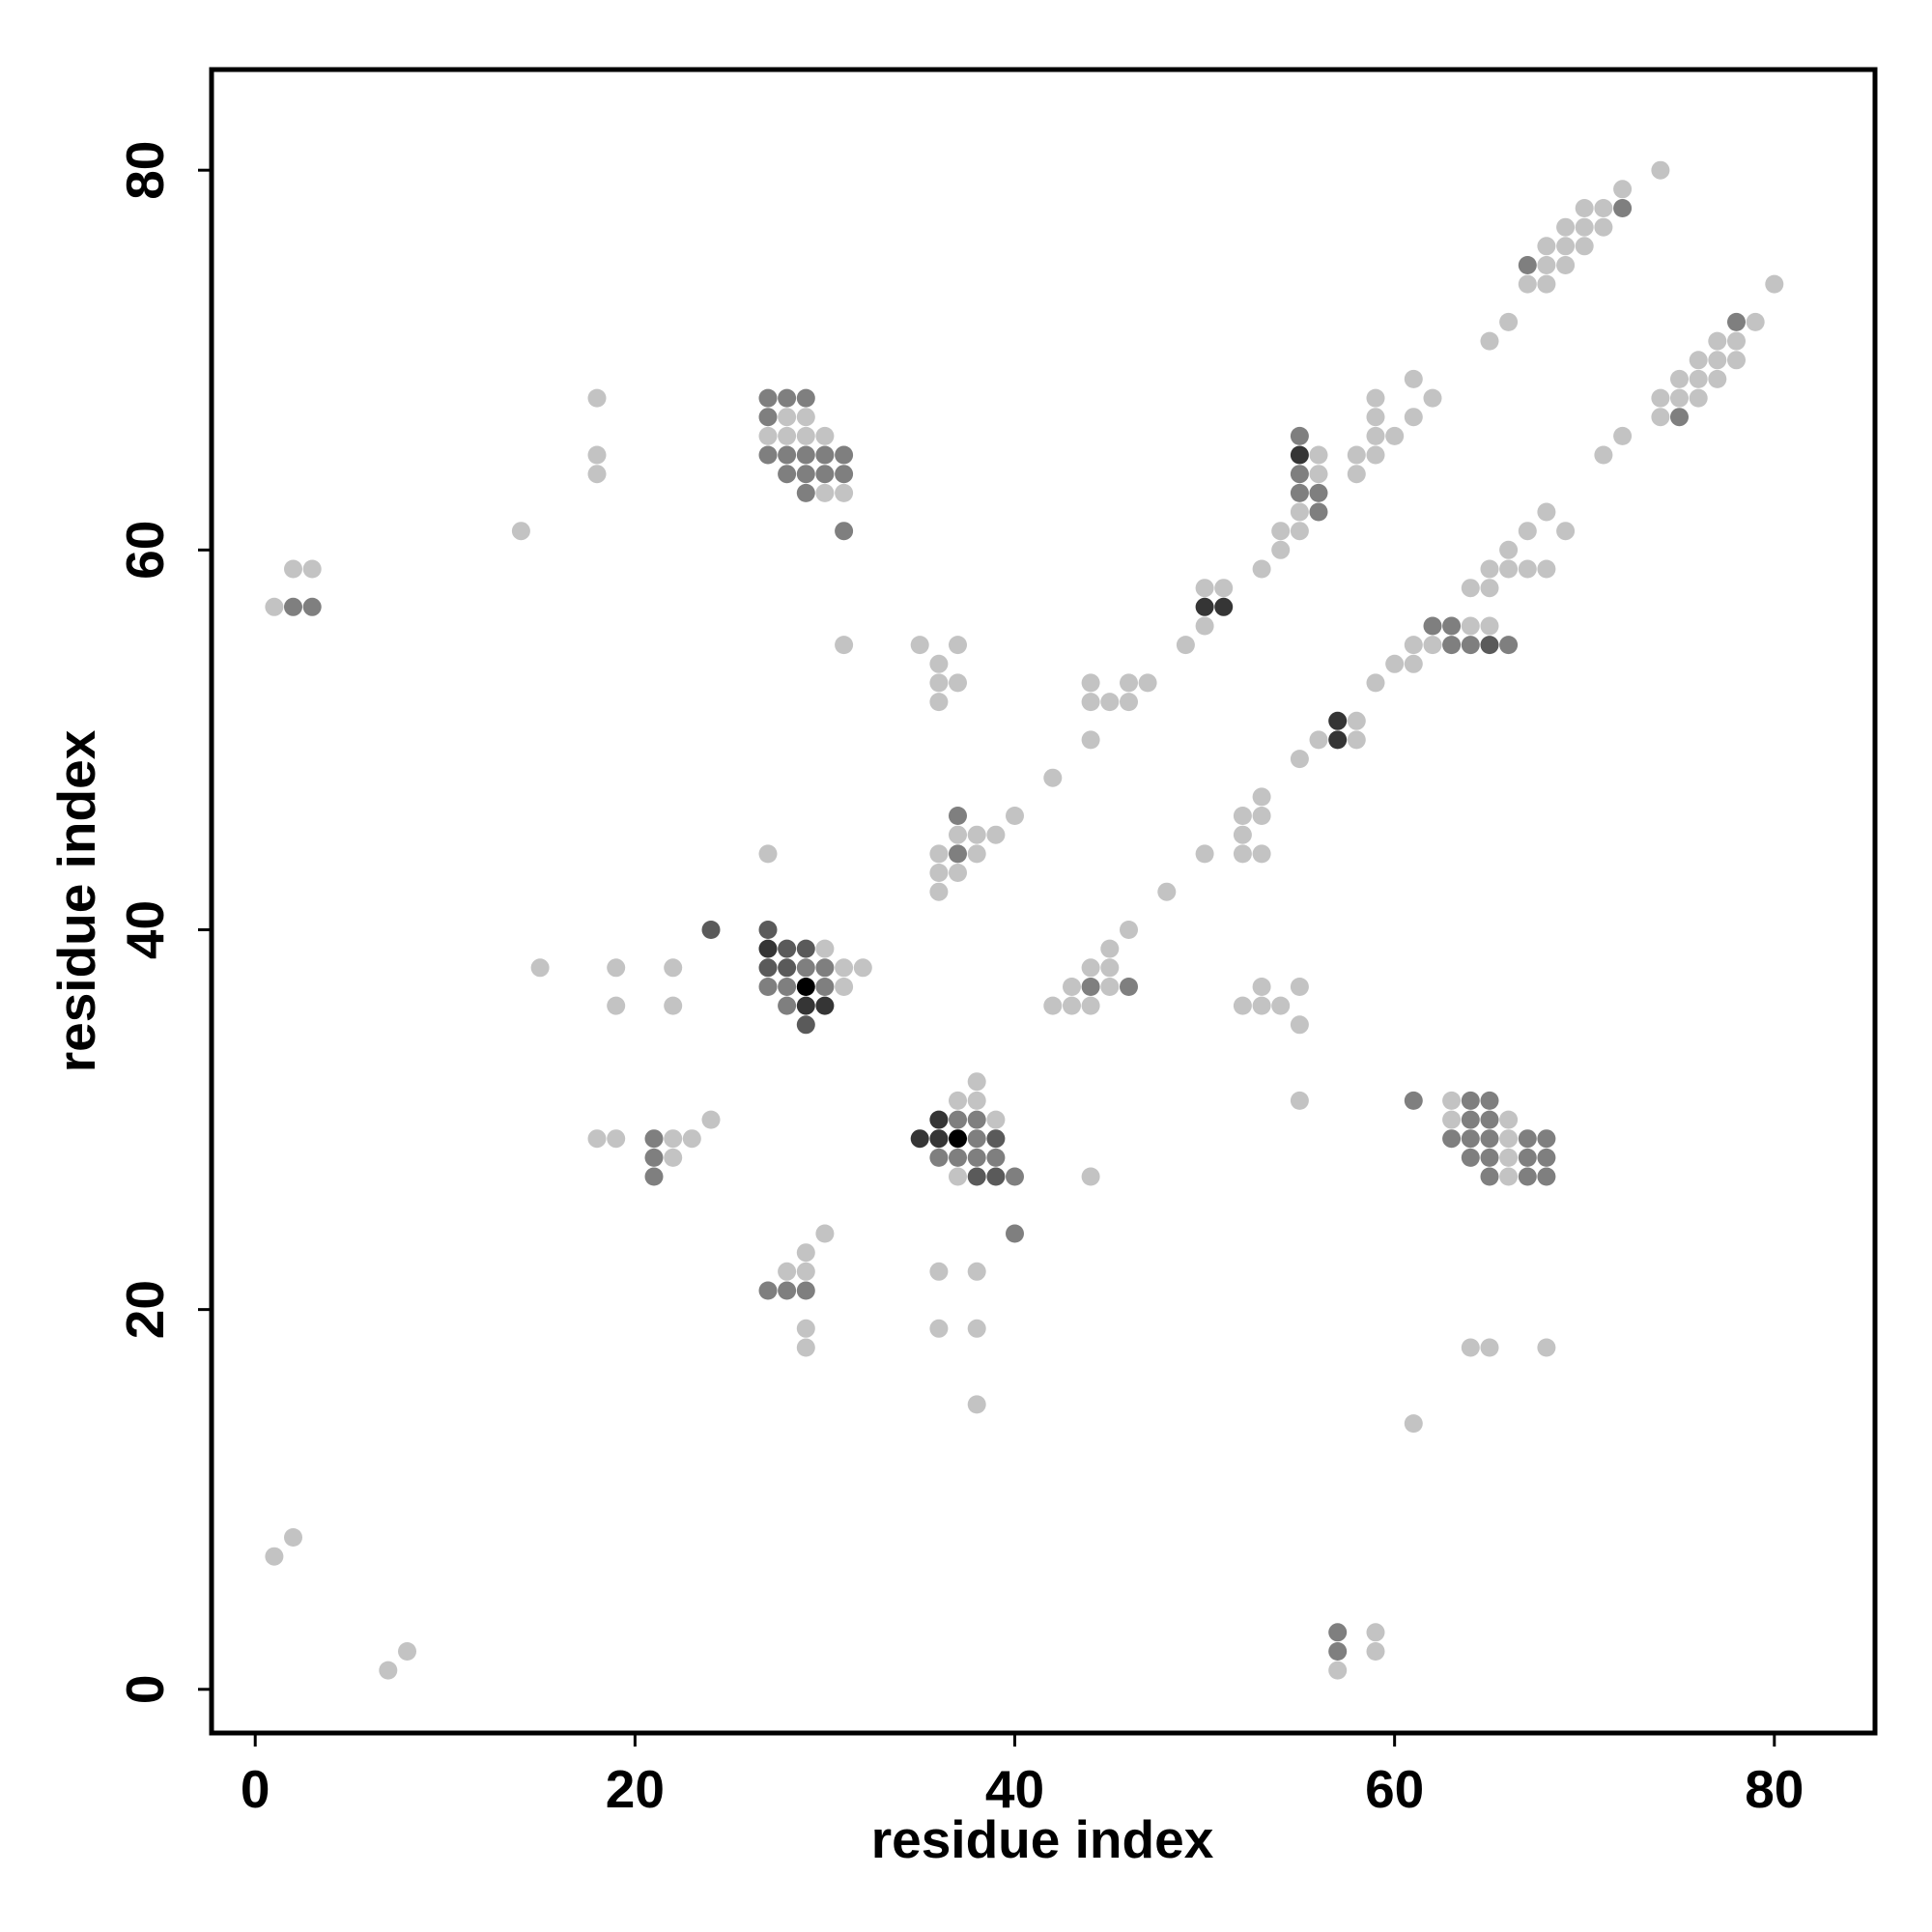  Describe the element at coordinates (145, 1309) in the screenshot. I see `y-tick-label: 20` at that location.